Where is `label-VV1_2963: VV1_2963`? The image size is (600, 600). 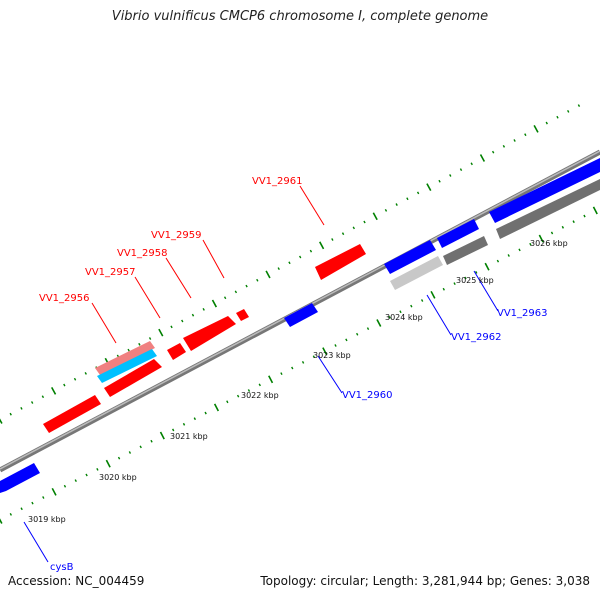
label-VV1_2963: VV1_2963 is located at coordinates (522, 313).